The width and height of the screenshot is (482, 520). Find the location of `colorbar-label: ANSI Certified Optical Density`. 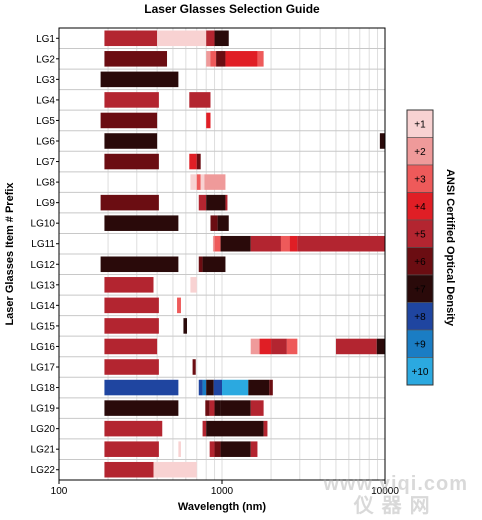

colorbar-label: ANSI Certified Optical Density is located at coordinates (450, 248).